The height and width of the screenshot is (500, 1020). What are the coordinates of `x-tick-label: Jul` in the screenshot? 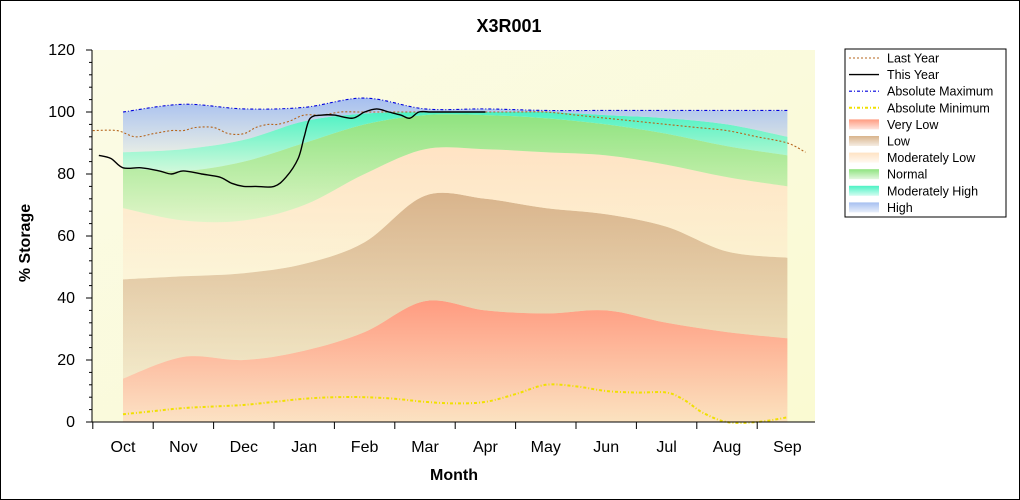 It's located at (666, 447).